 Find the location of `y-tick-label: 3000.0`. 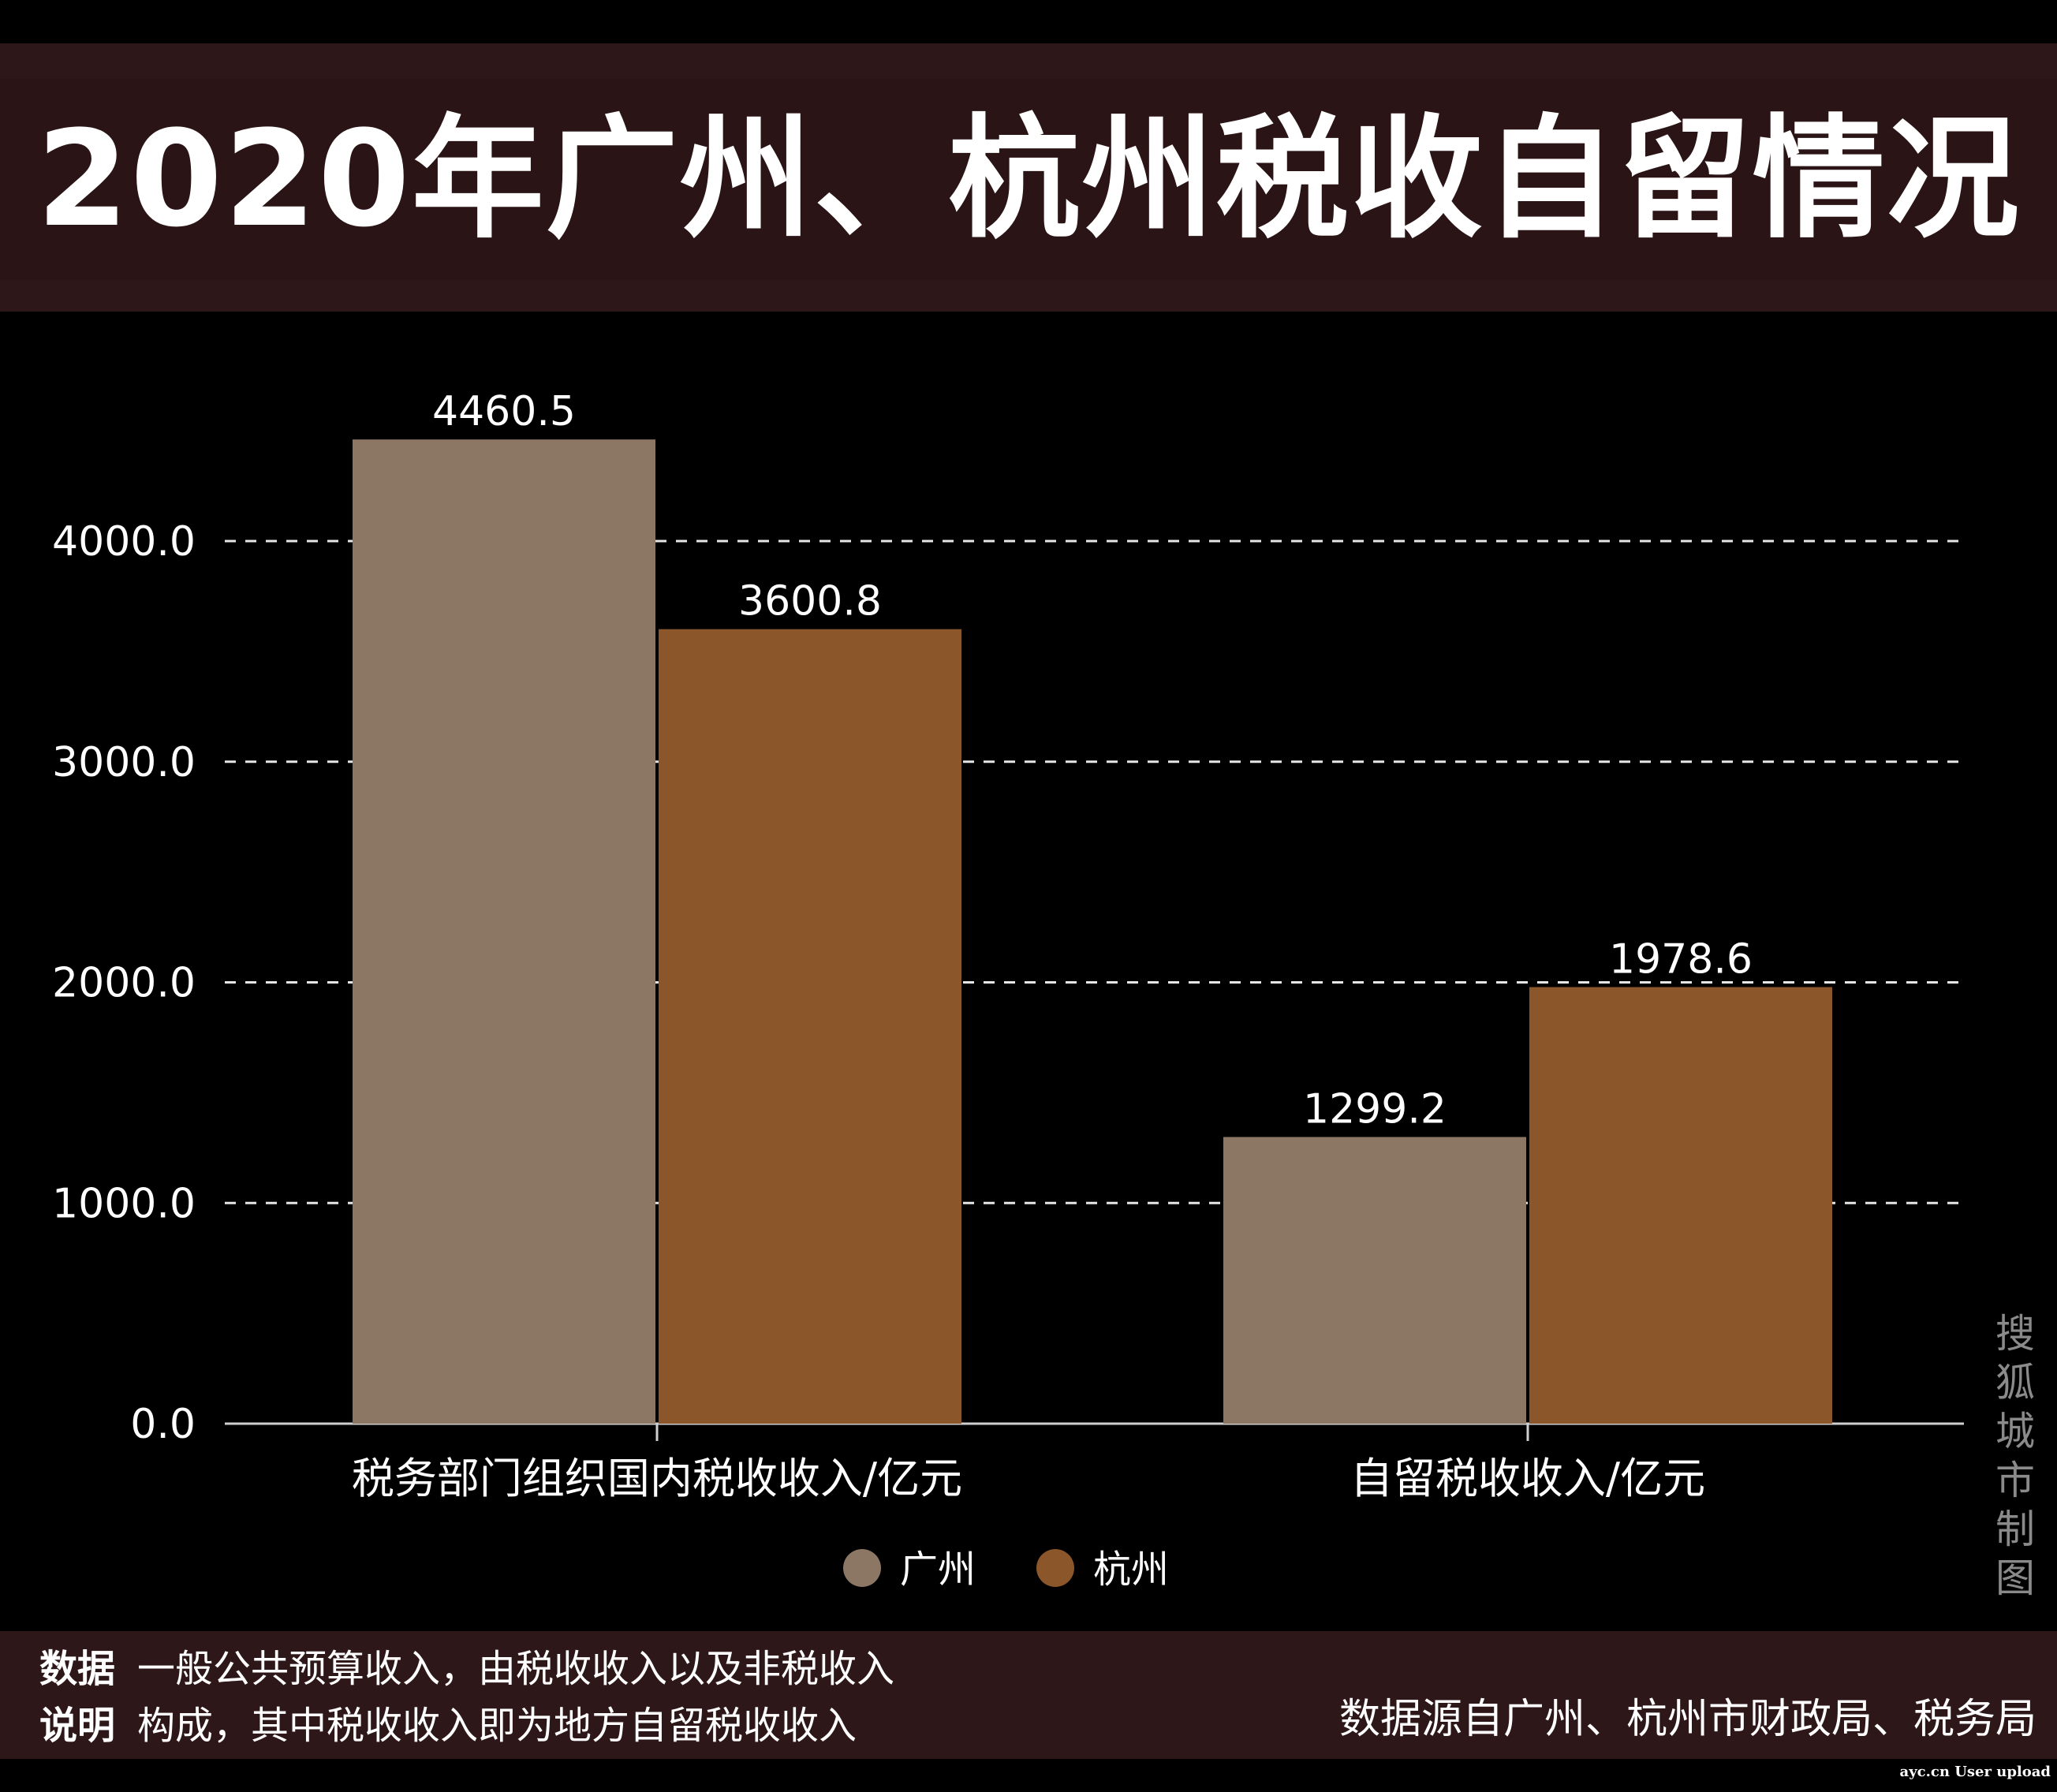

y-tick-label: 3000.0 is located at coordinates (124, 762).